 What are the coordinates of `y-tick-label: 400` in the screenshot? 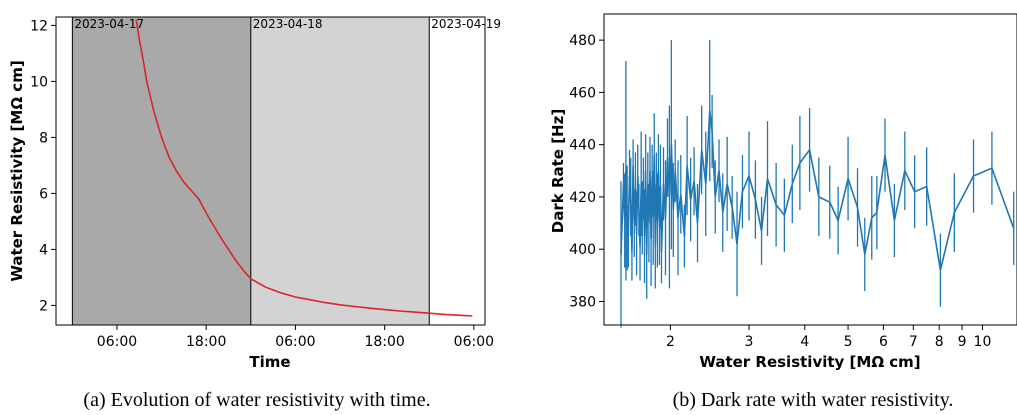 It's located at (582, 250).